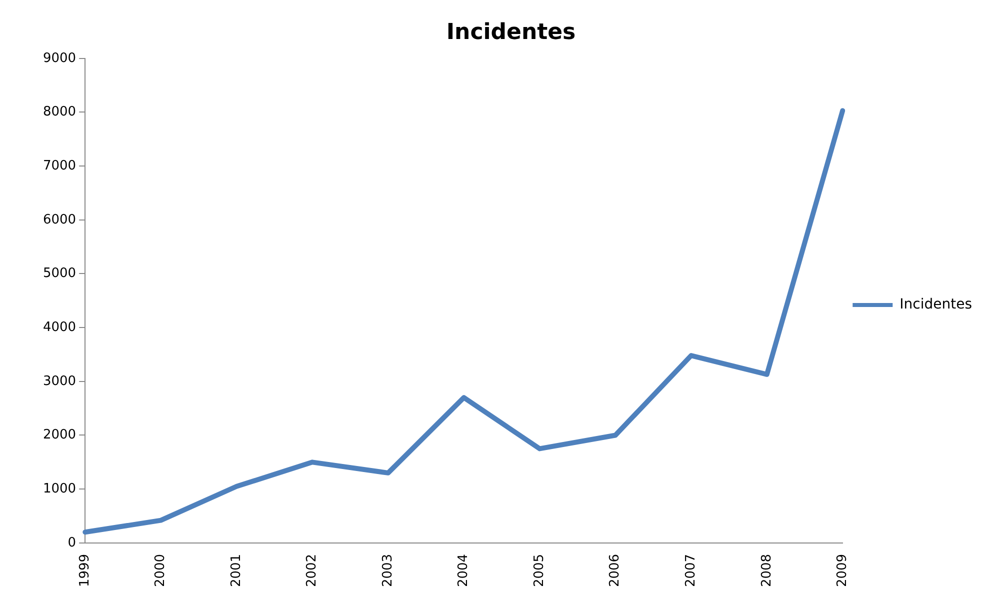 The image size is (986, 594). What do you see at coordinates (539, 571) in the screenshot?
I see `x-tick-label: 2005` at bounding box center [539, 571].